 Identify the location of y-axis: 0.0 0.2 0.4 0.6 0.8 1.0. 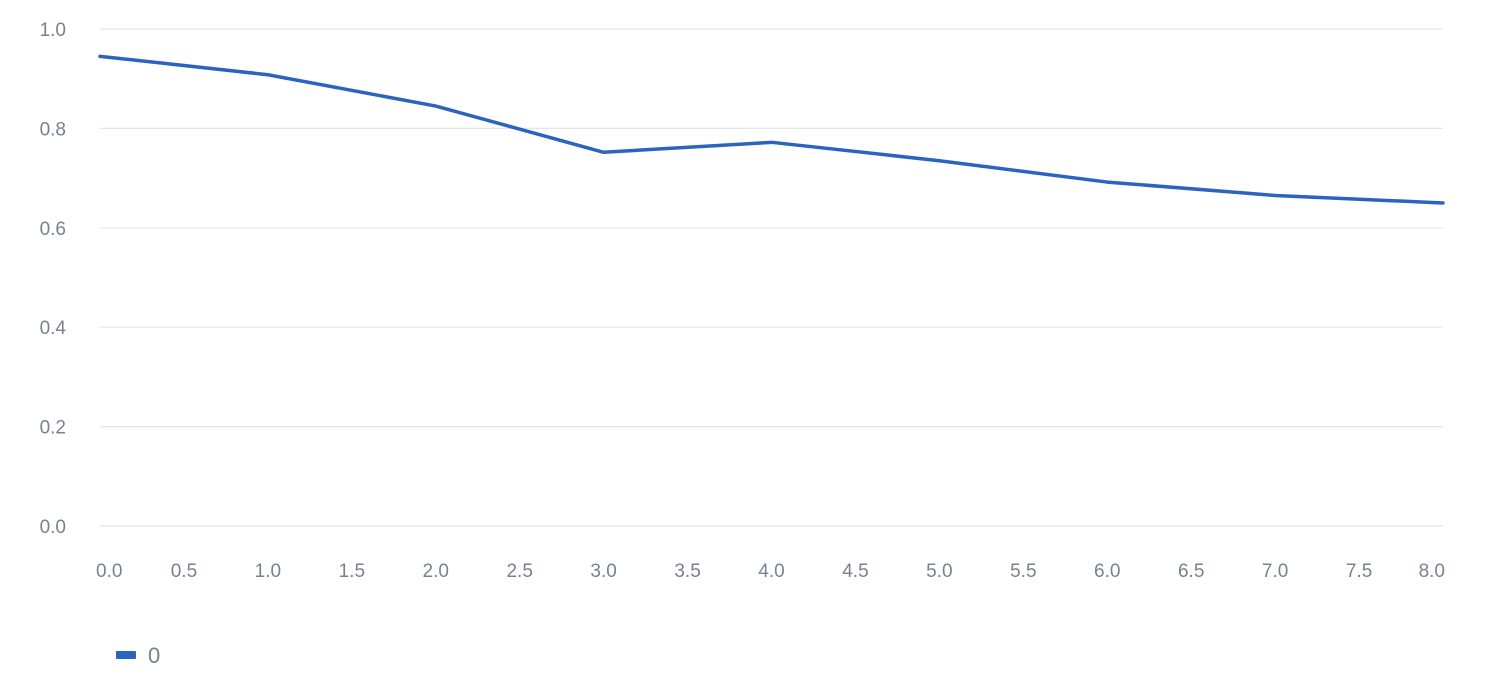
(53, 279).